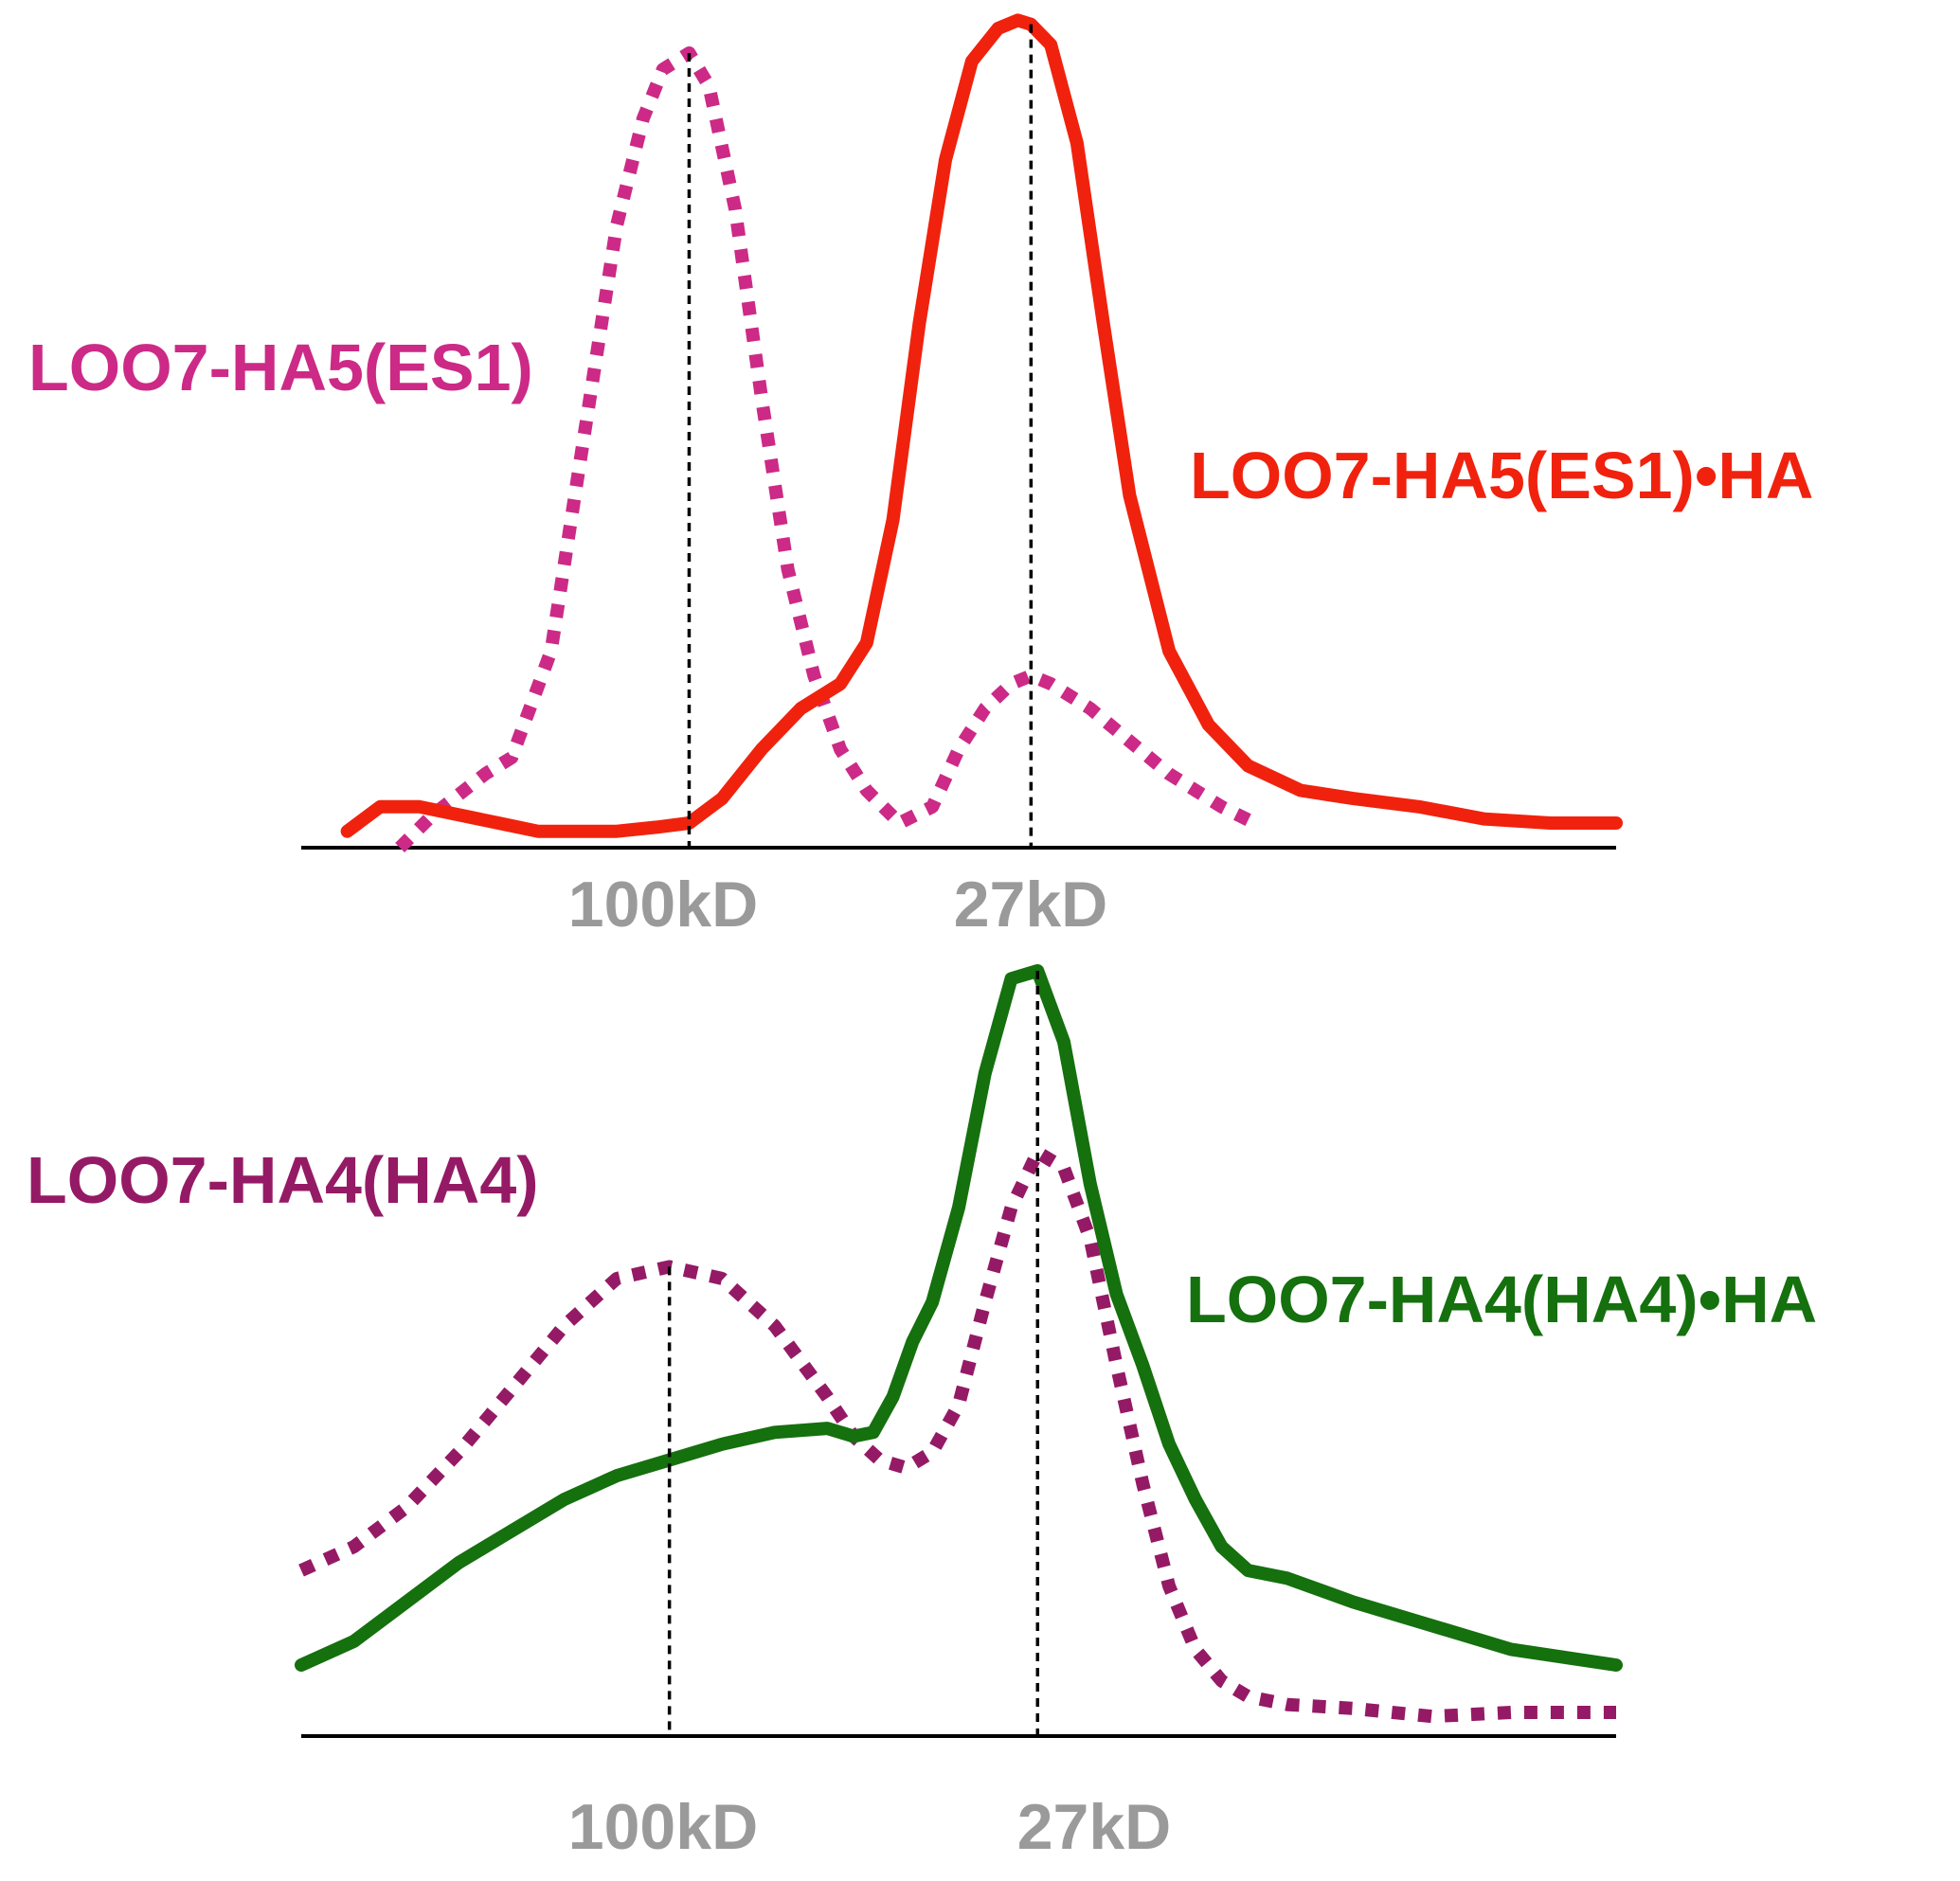  Describe the element at coordinates (663, 1827) in the screenshot. I see `tick-label-bottom-100kd: 100kD` at that location.